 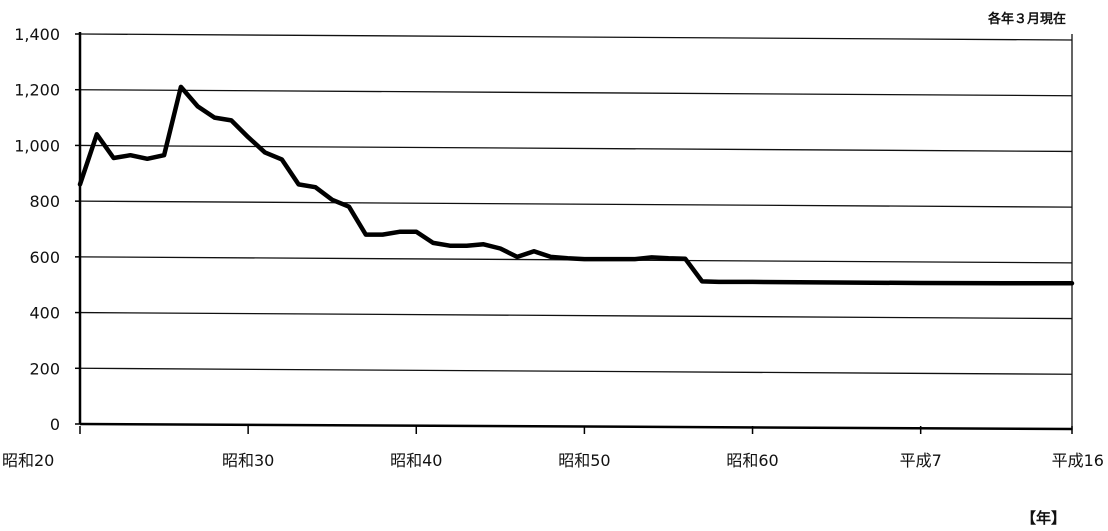 I want to click on x-tick-label: 昭和40, so click(x=416, y=460).